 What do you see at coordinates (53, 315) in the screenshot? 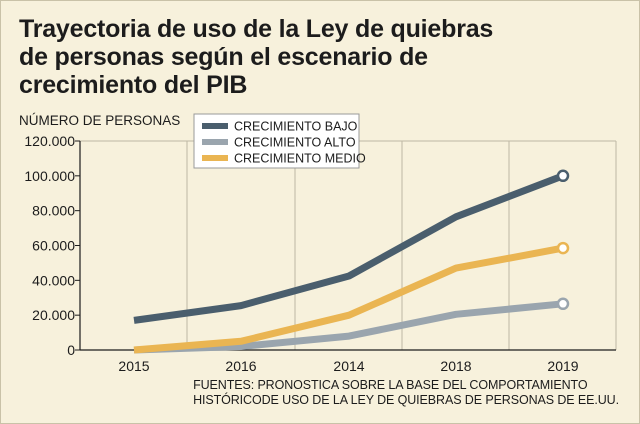
I see `y-tick-label-1: 20.000` at bounding box center [53, 315].